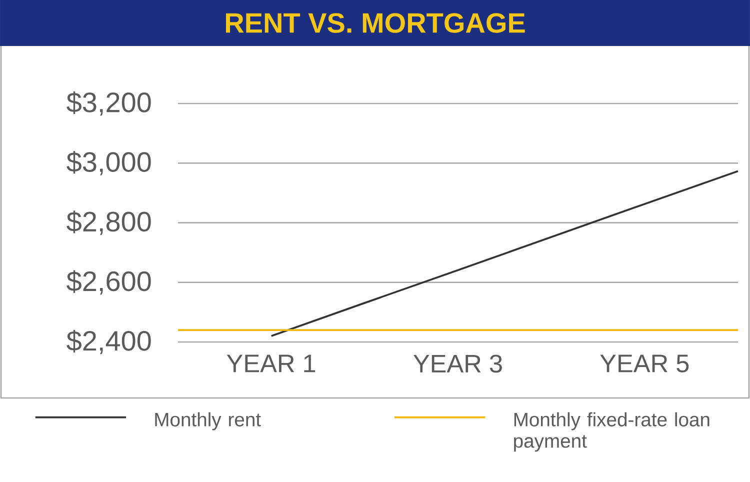  What do you see at coordinates (108, 103) in the screenshot?
I see `y-tick-label: $3,200` at bounding box center [108, 103].